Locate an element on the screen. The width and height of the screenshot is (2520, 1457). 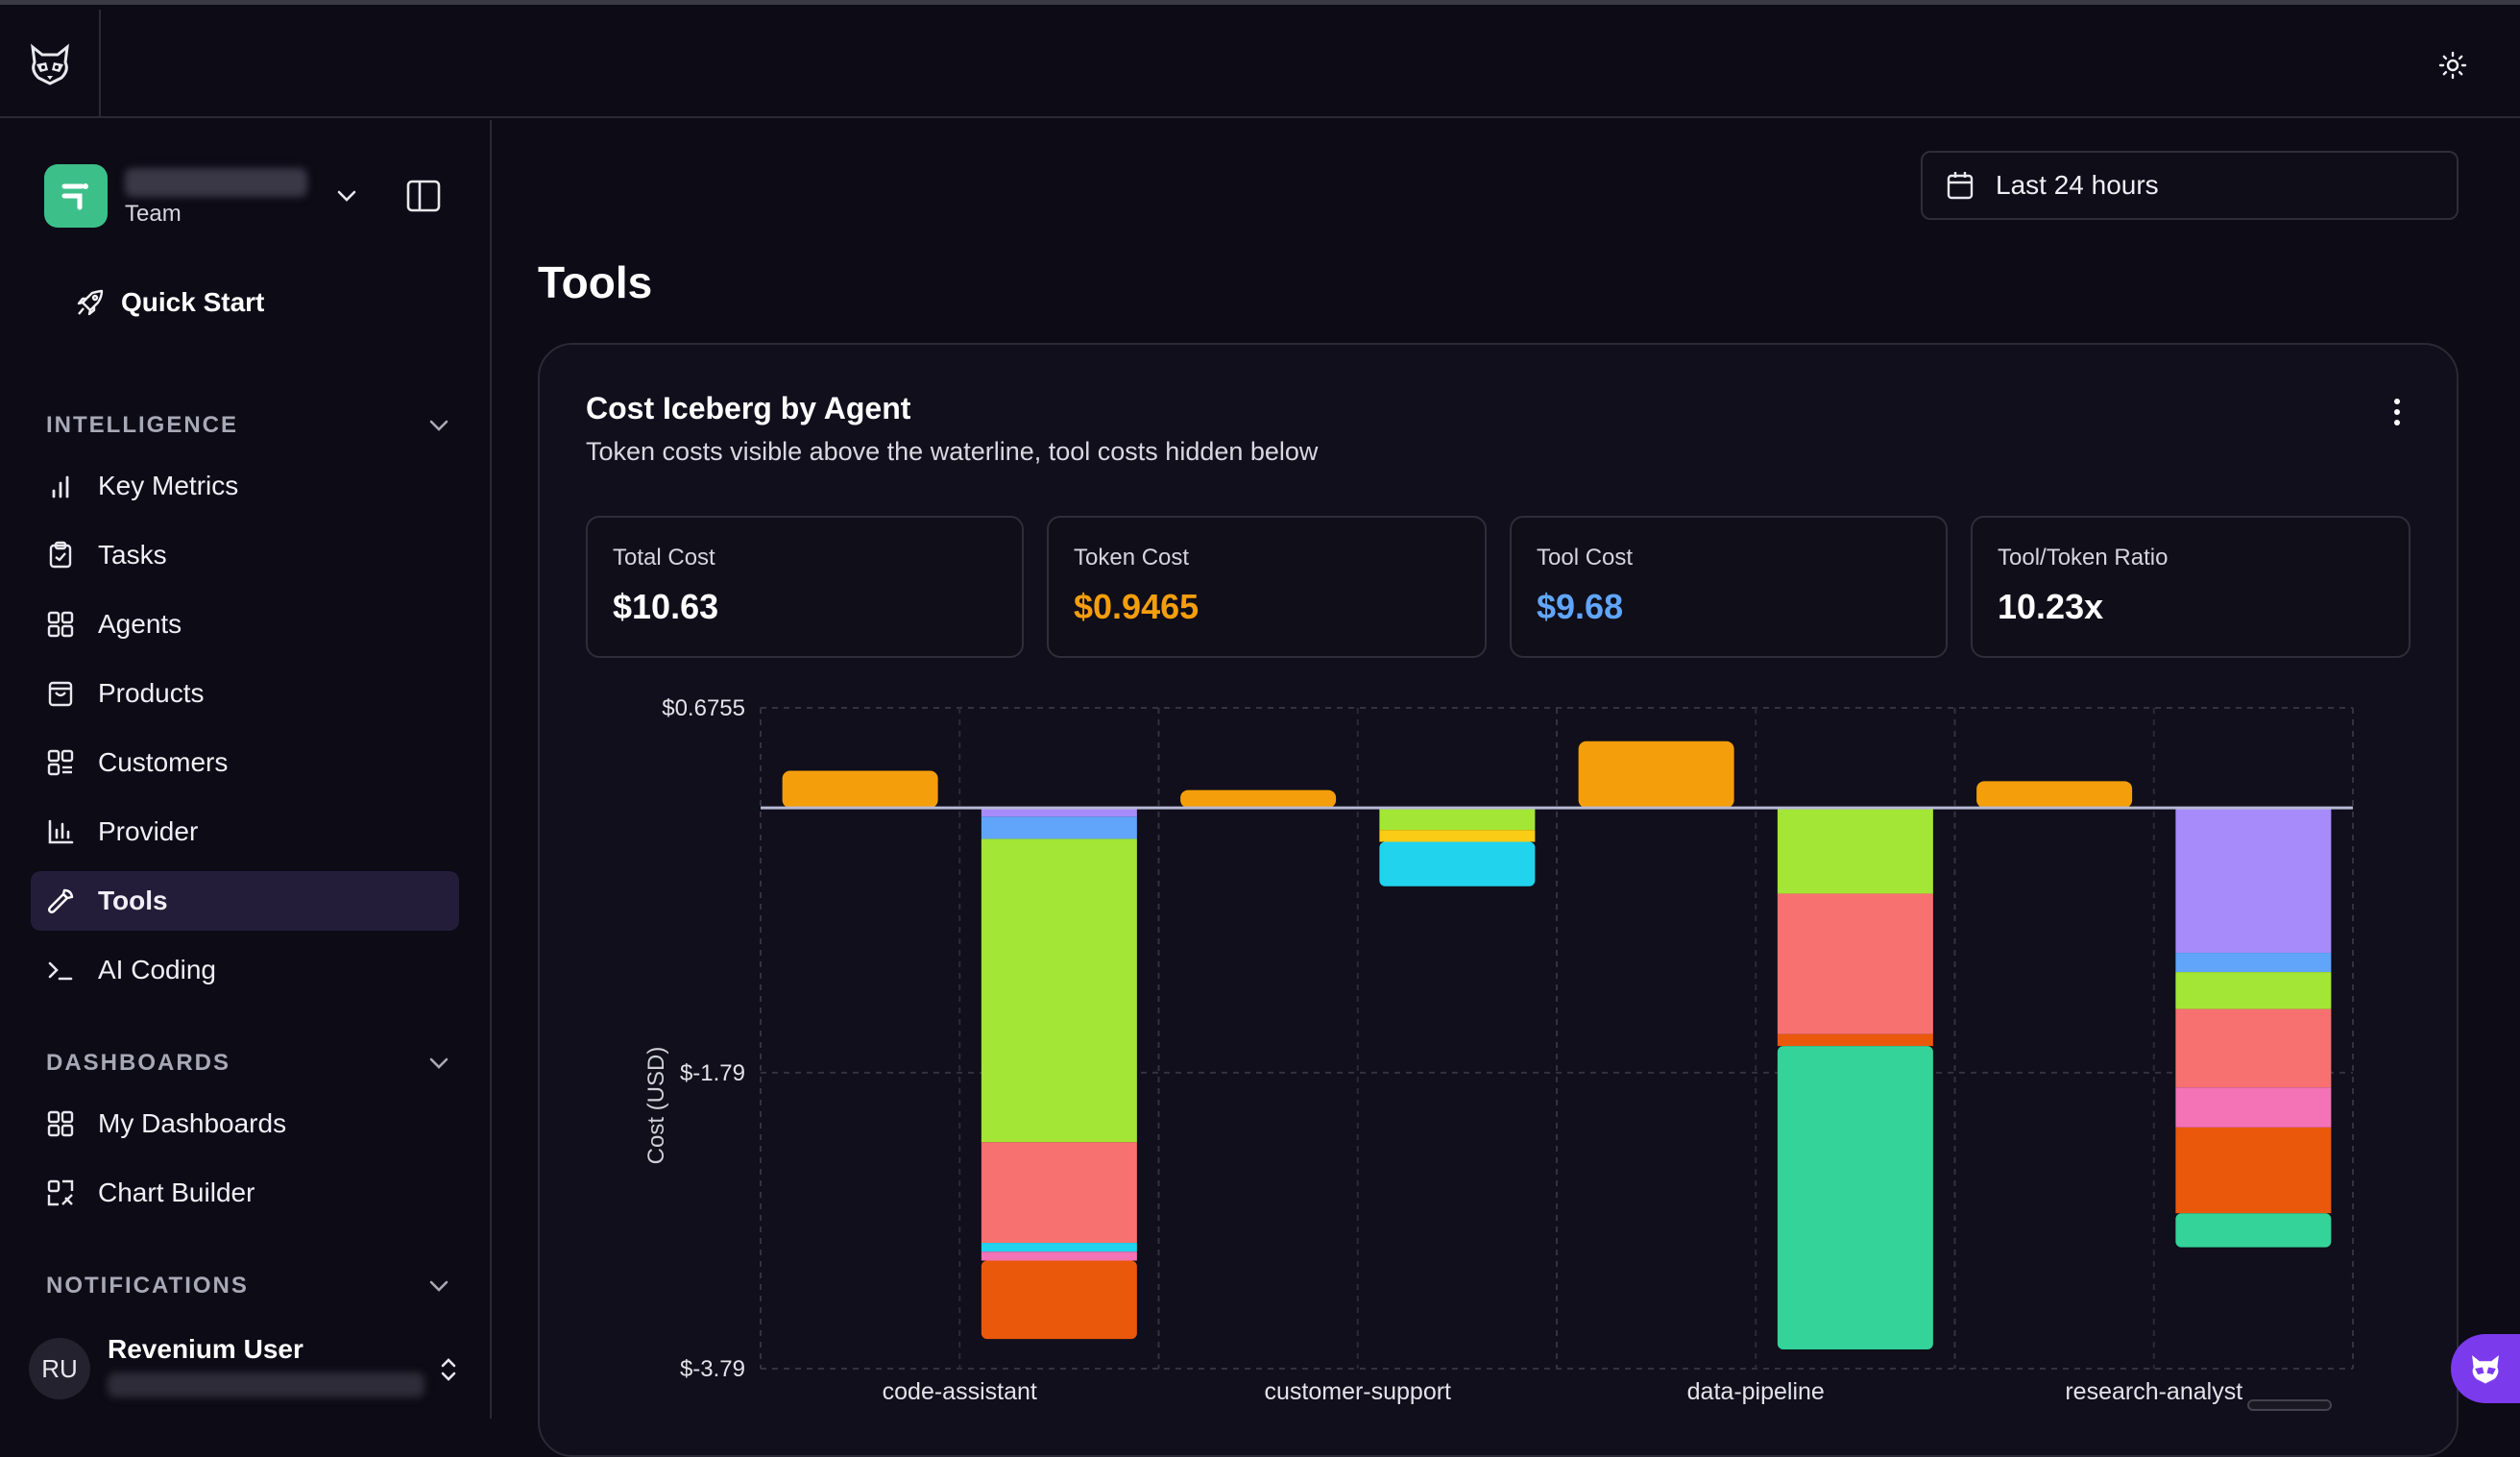
team-switcher: Team is located at coordinates (207, 200).